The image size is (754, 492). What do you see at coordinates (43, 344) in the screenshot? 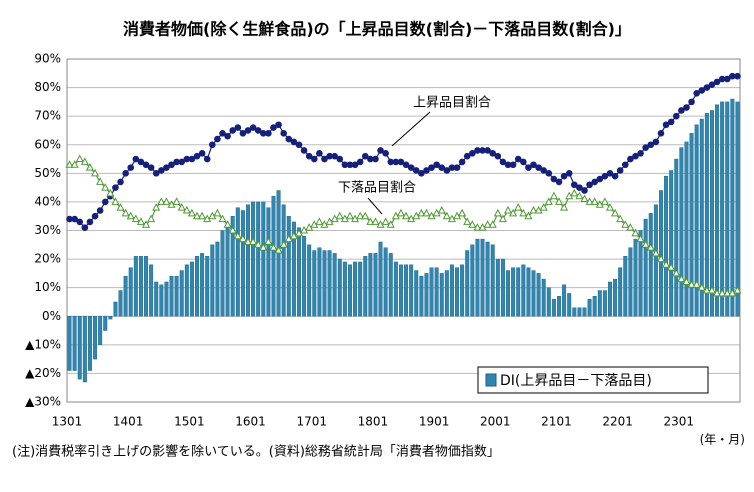
I see `y-tick-label: ▲10%` at bounding box center [43, 344].